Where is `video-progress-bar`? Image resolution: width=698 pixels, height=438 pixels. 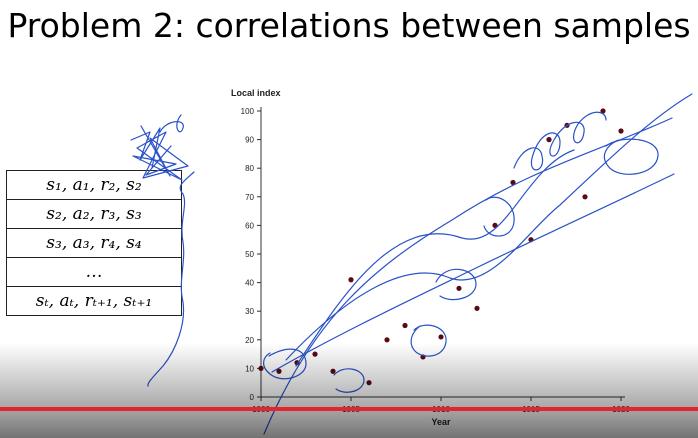 video-progress-bar is located at coordinates (349, 409).